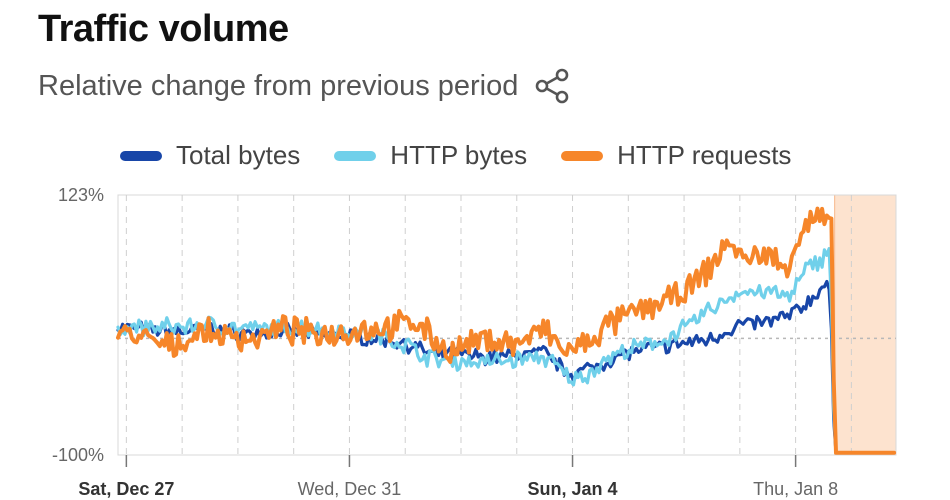 This screenshot has width=950, height=500. What do you see at coordinates (78, 455) in the screenshot?
I see `y-tick-label-bottom: -100%` at bounding box center [78, 455].